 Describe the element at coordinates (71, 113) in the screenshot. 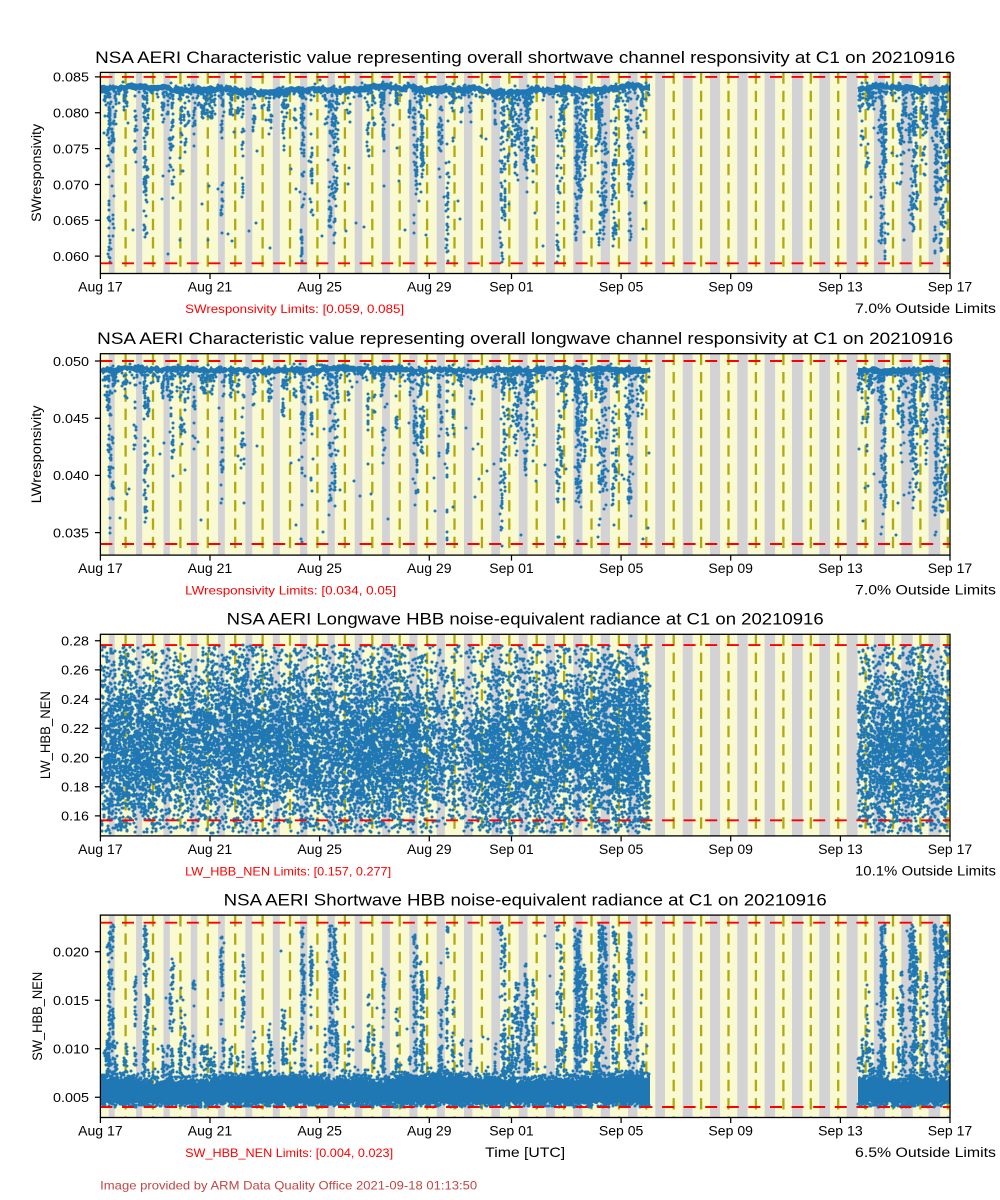

I see `svg-text: 0.080` at that location.